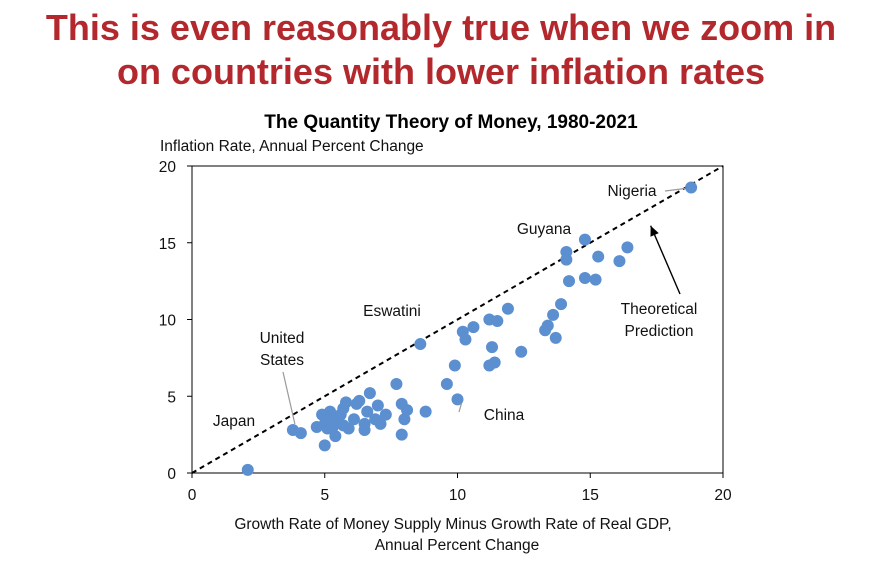  What do you see at coordinates (544, 229) in the screenshot?
I see `annotation-guyana: Guyana` at bounding box center [544, 229].